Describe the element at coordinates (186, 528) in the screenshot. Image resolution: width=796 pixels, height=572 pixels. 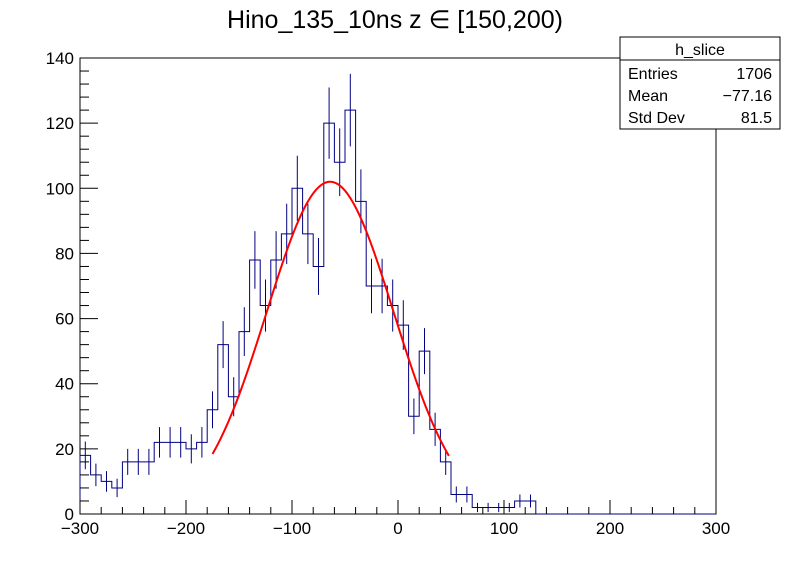
I see `x-tick-label: −200` at that location.